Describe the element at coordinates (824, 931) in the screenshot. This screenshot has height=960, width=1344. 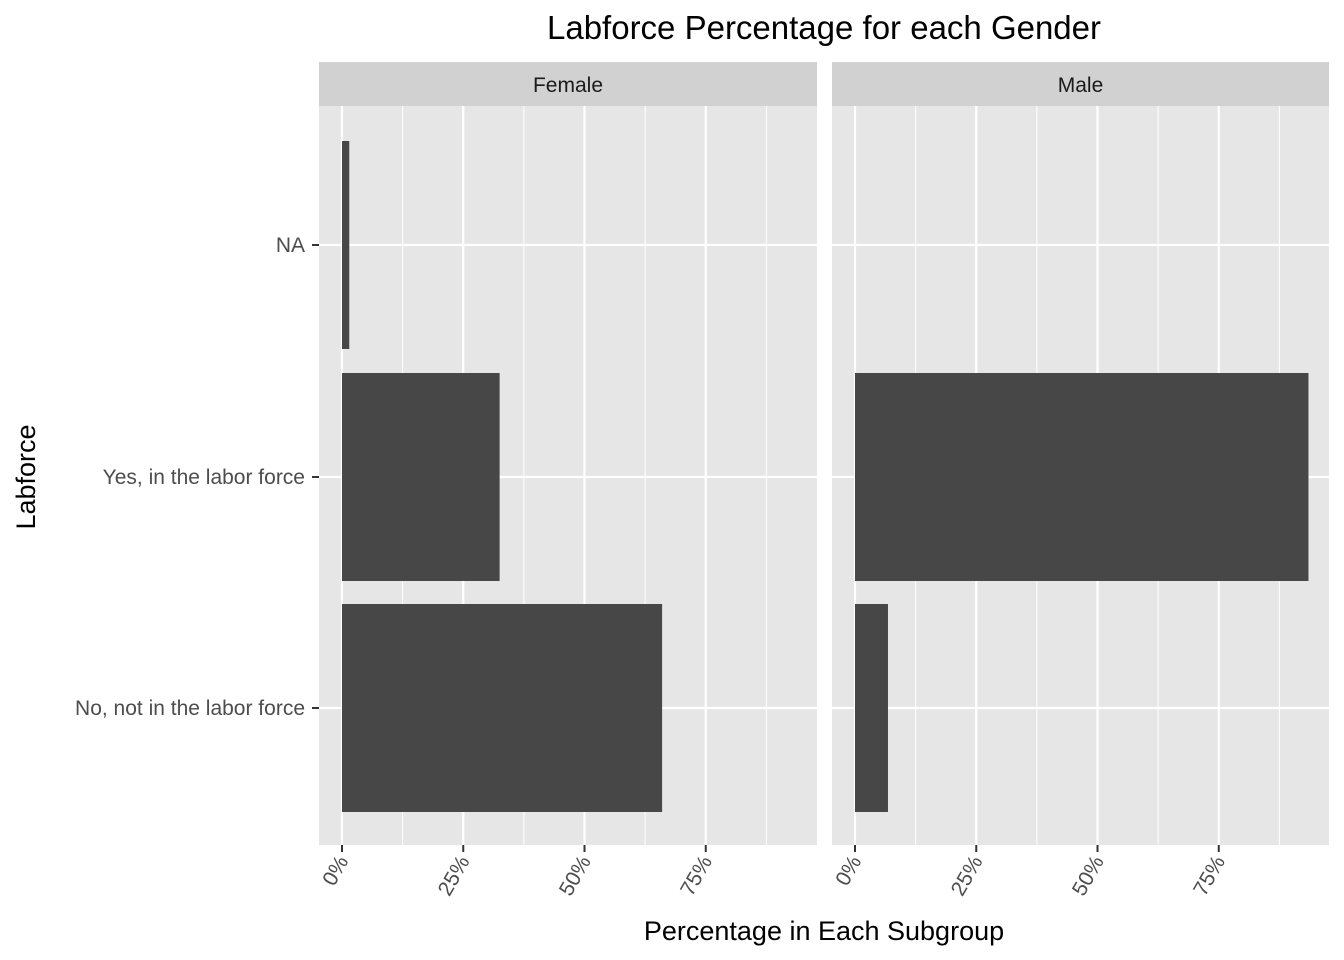
I see `x-axis-title: Percentage in Each Subgroup` at that location.